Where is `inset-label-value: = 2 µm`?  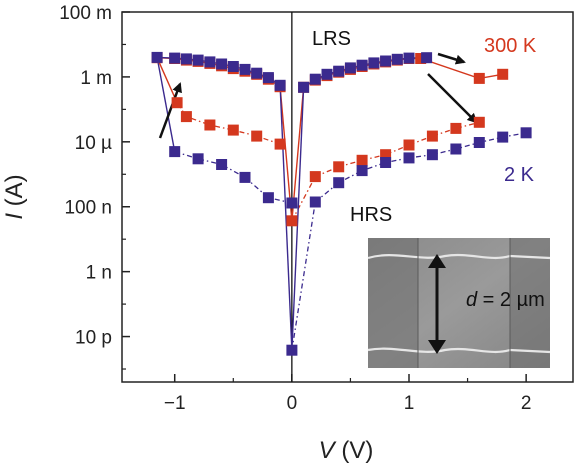 inset-label-value: = 2 µm is located at coordinates (511, 300).